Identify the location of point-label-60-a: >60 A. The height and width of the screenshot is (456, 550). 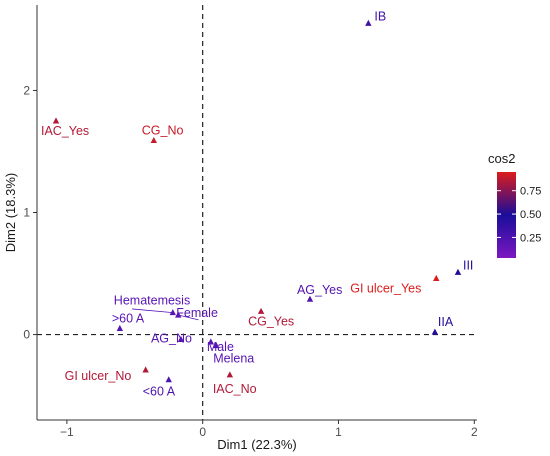
(128, 318).